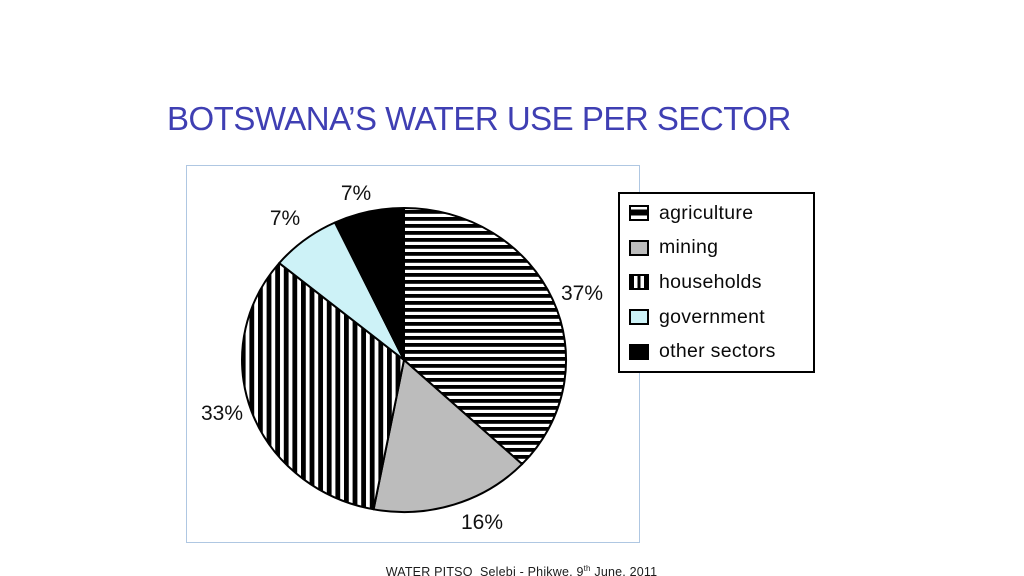 The height and width of the screenshot is (576, 1024). What do you see at coordinates (624, 570) in the screenshot?
I see `footer-text-rest: June, 2011` at bounding box center [624, 570].